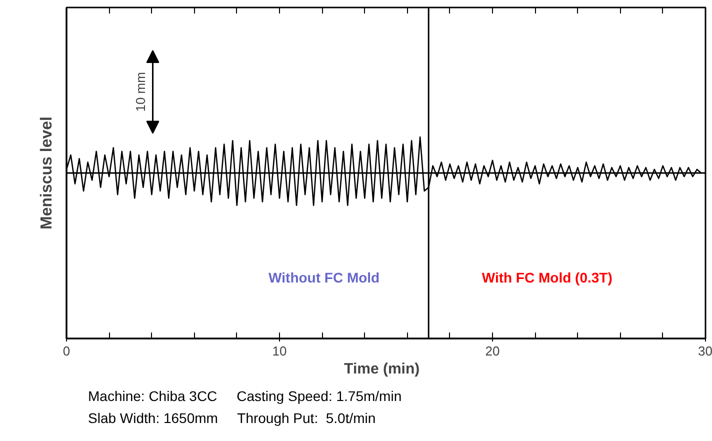  Describe the element at coordinates (66, 351) in the screenshot. I see `x-tick-label: 0` at that location.